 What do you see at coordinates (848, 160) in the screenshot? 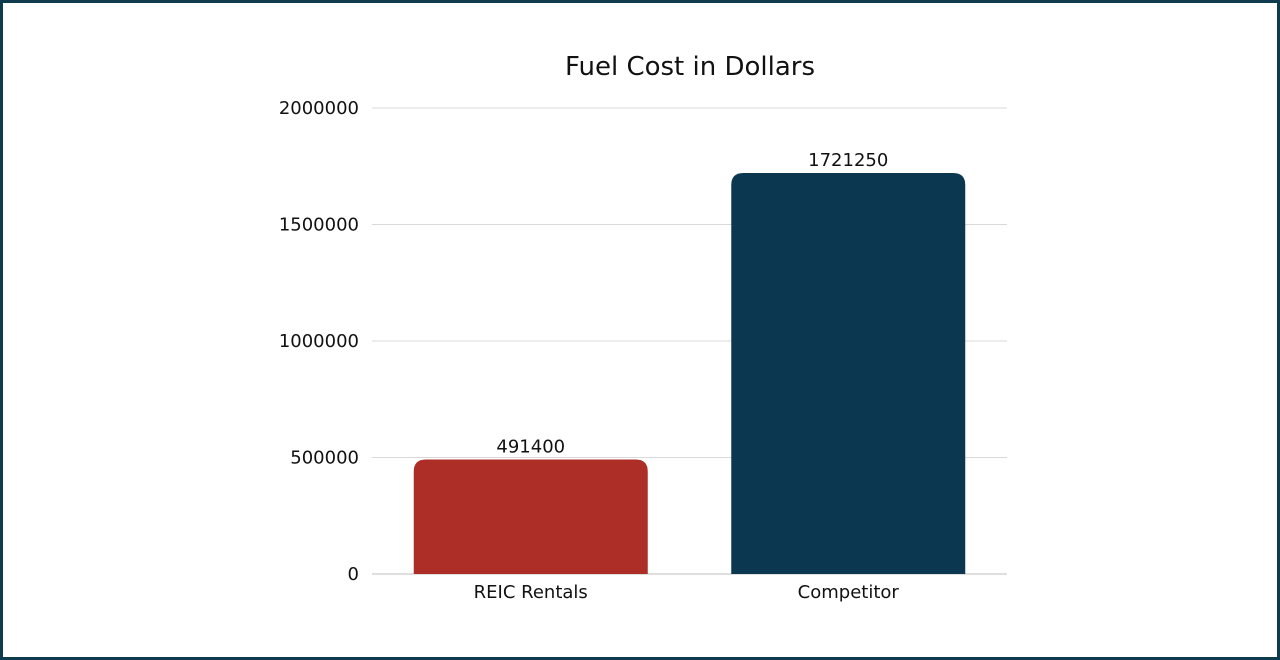
I see `data-label: 1721250` at bounding box center [848, 160].